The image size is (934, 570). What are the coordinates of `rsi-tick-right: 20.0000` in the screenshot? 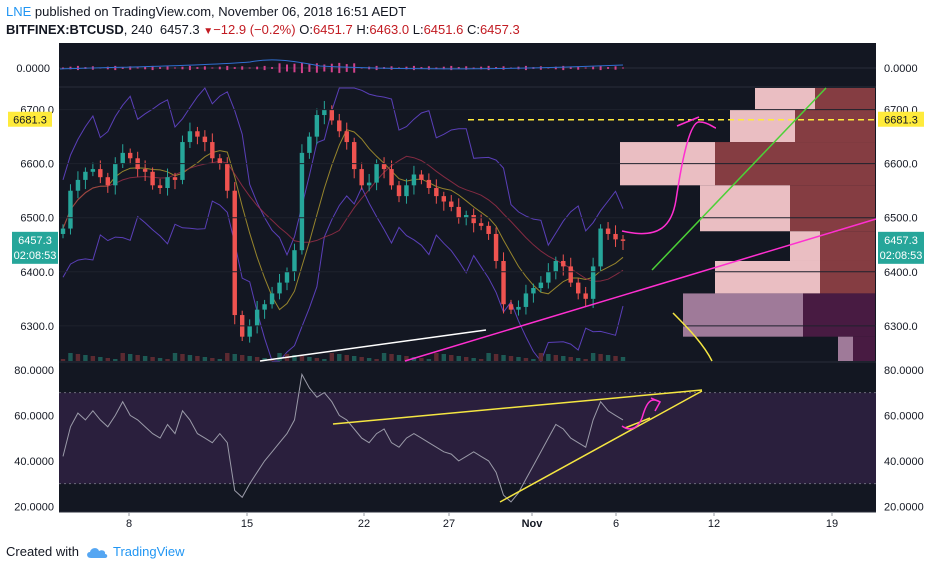 It's located at (904, 507).